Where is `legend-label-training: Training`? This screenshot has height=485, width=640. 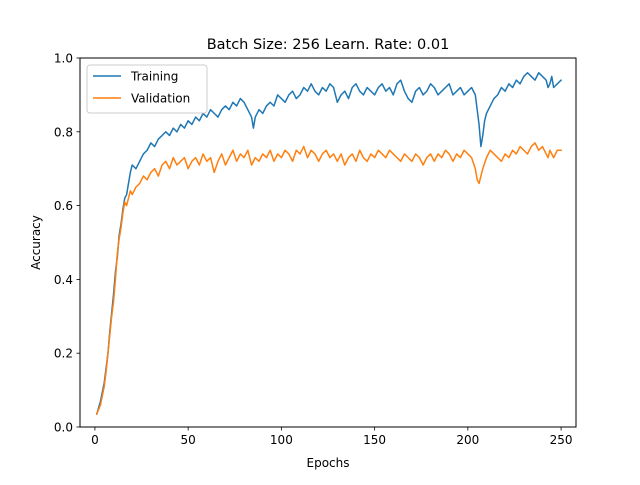
legend-label-training: Training is located at coordinates (154, 77).